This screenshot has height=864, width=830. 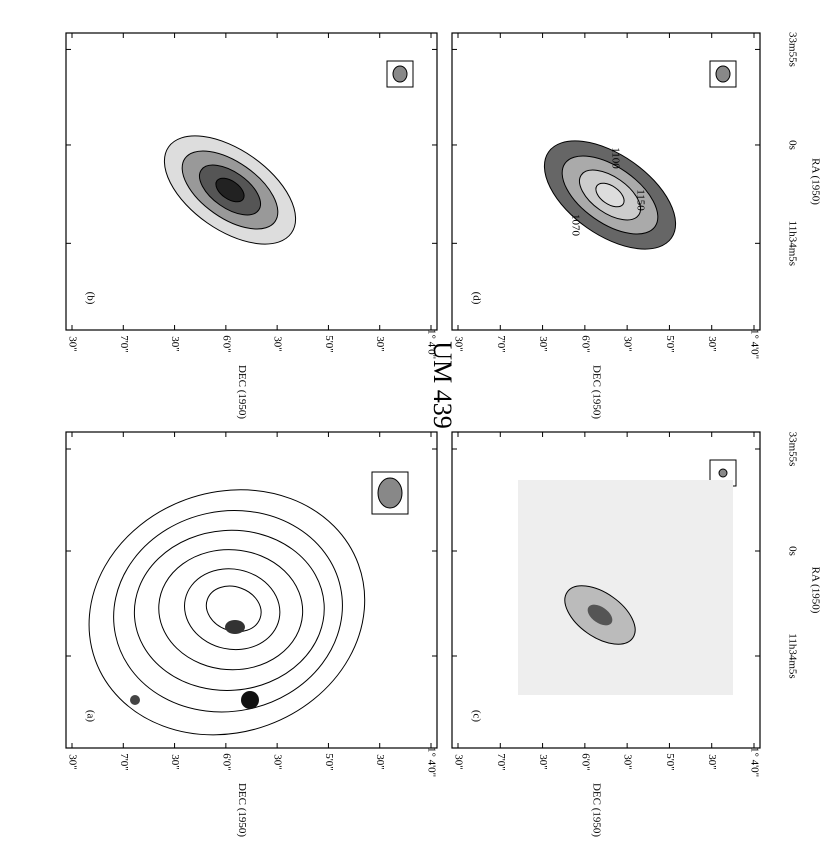 What do you see at coordinates (476, 716) in the screenshot?
I see `panel-label: (c)` at bounding box center [476, 716].